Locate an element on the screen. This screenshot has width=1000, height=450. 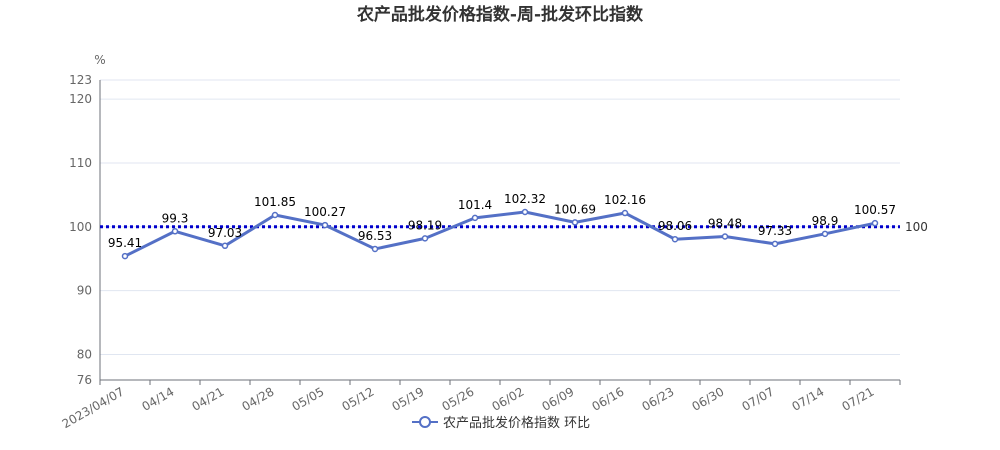
data-label: 98.06 is located at coordinates (675, 226).